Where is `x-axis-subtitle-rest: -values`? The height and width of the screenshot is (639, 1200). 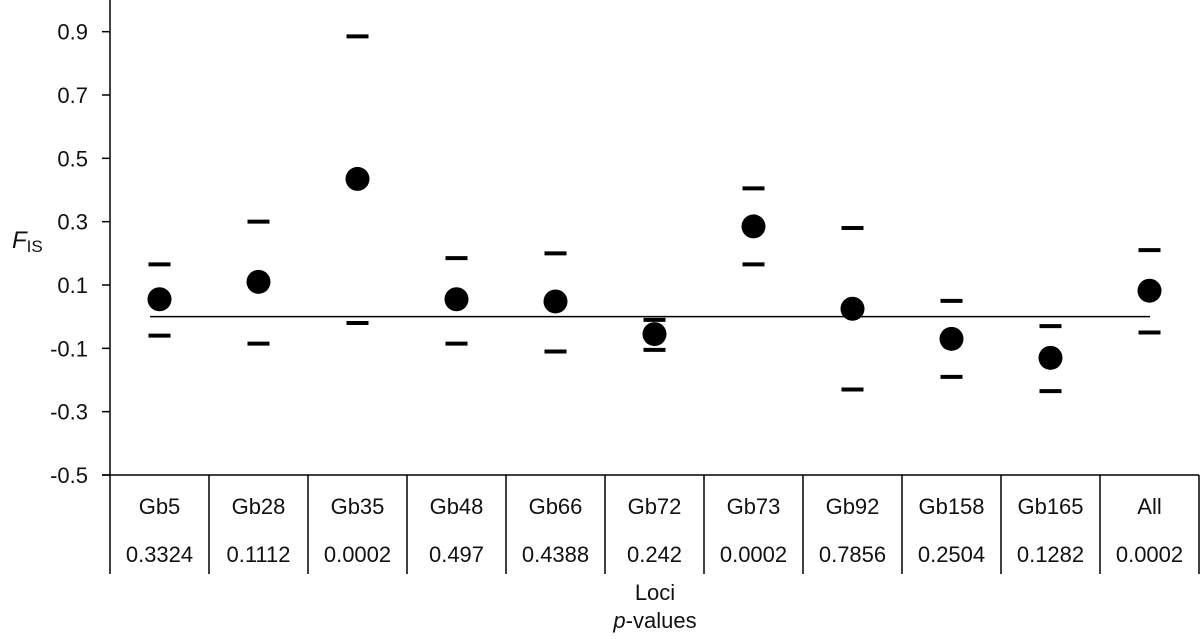 x-axis-subtitle-rest: -values is located at coordinates (661, 620).